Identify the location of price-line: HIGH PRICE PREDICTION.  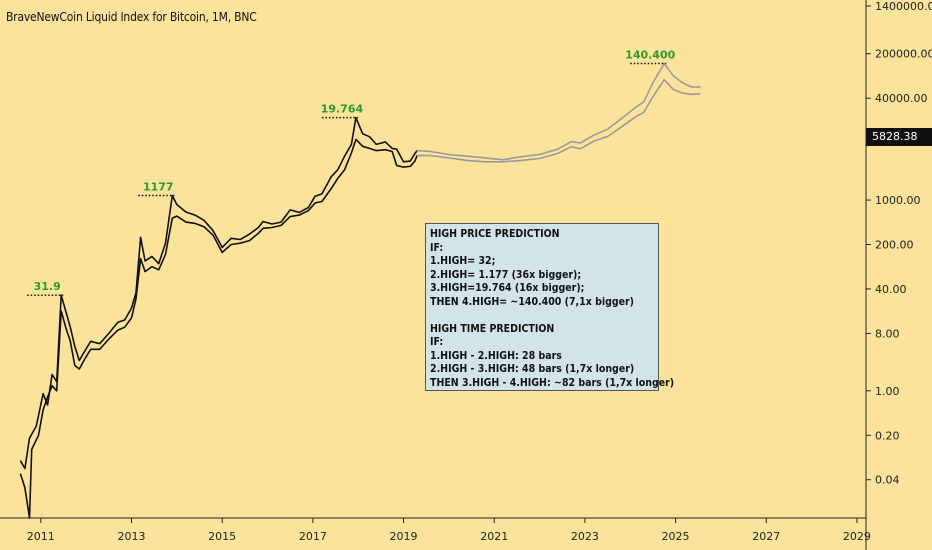
(495, 234).